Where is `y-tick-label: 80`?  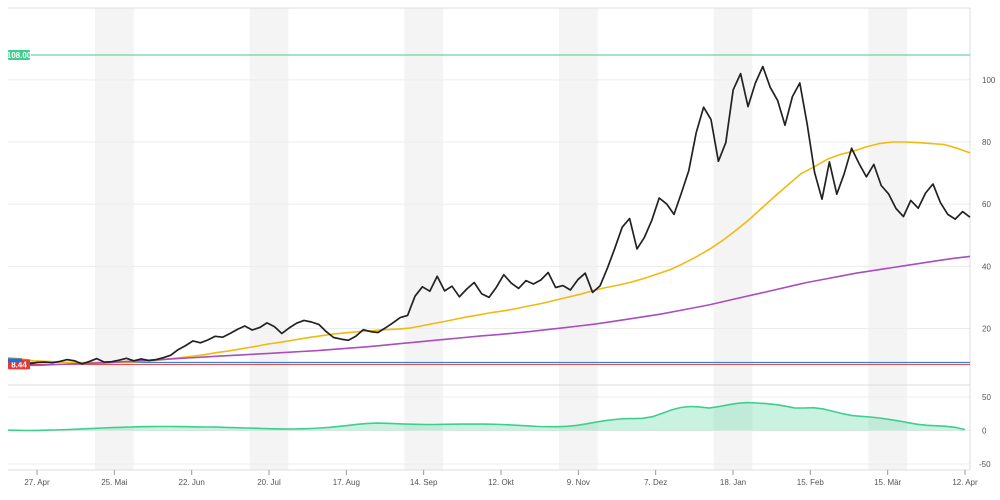 y-tick-label: 80 is located at coordinates (986, 142).